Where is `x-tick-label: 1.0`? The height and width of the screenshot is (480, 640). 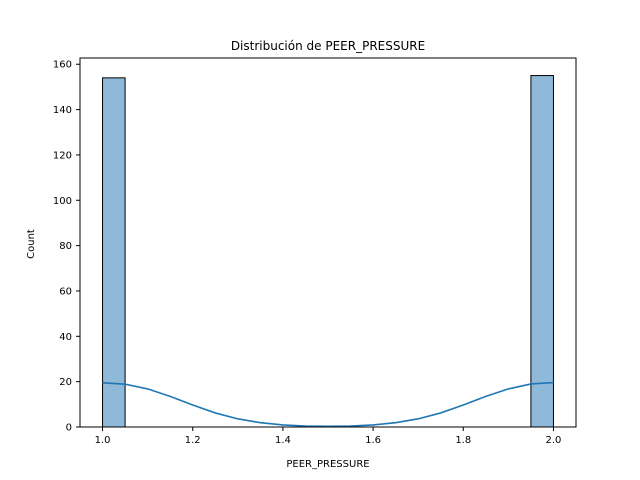 x-tick-label: 1.0 is located at coordinates (103, 440).